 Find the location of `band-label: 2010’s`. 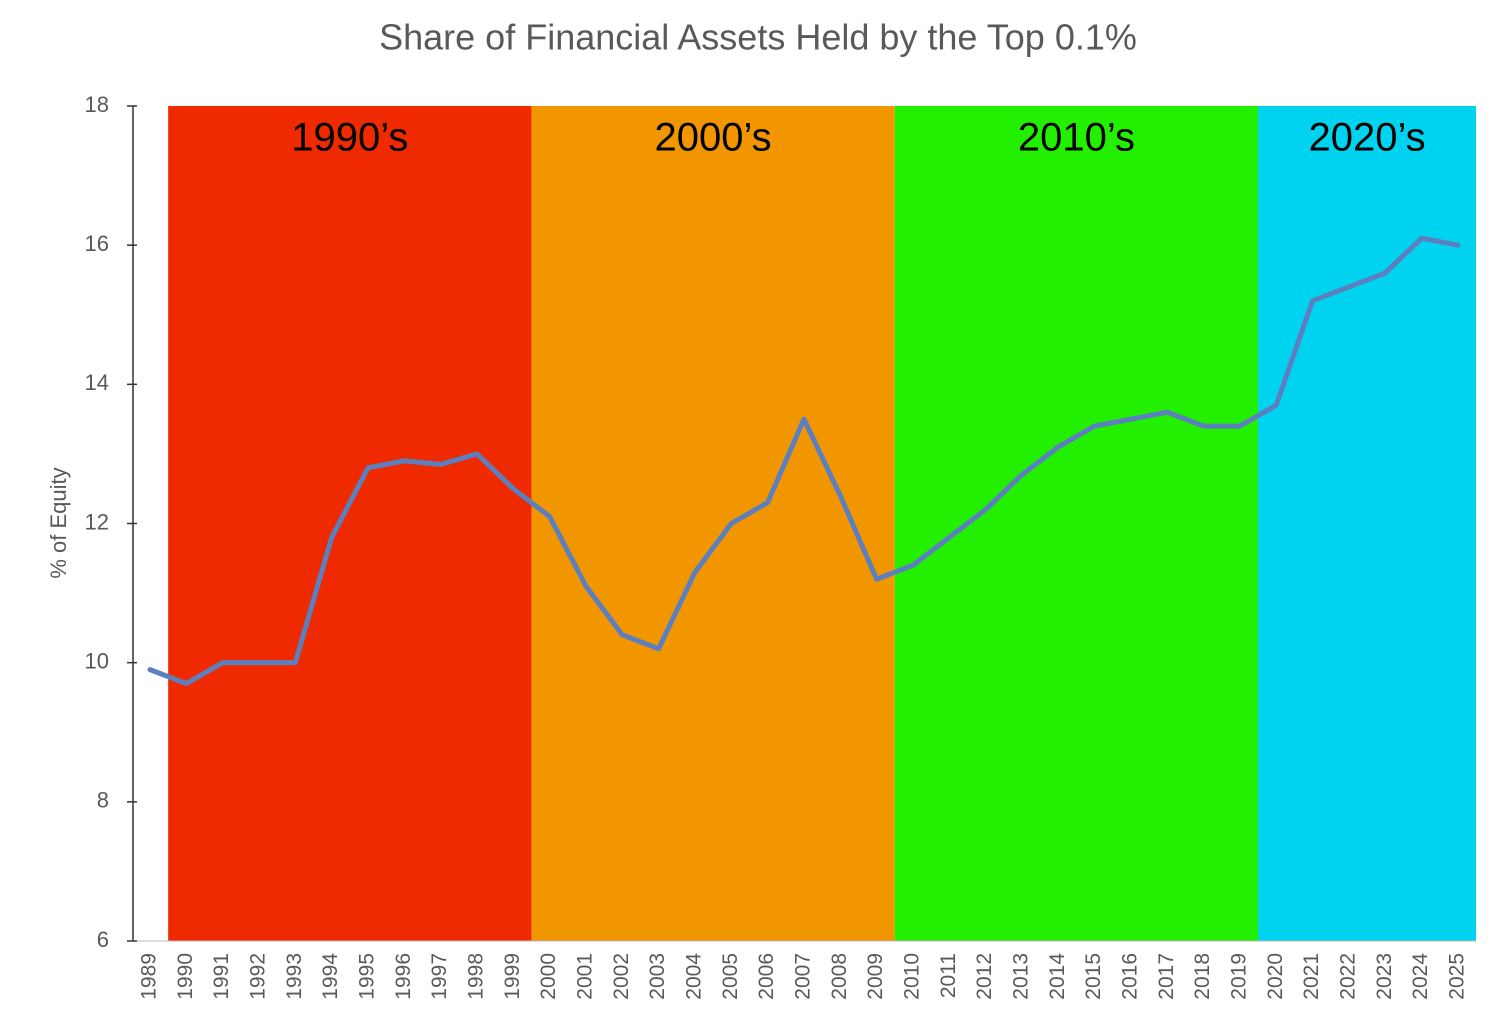

band-label: 2010’s is located at coordinates (1076, 138).